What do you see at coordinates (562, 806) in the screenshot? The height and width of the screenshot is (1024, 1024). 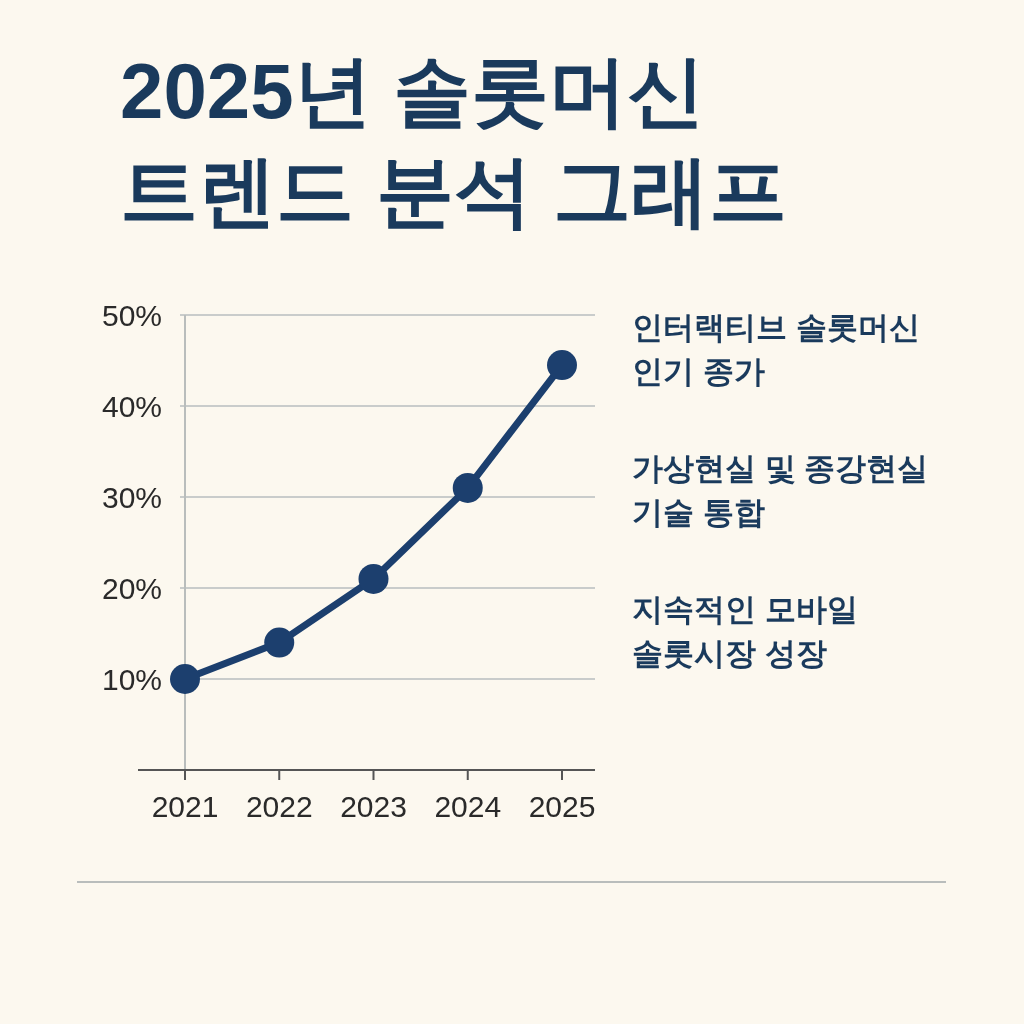 I see `x-tick-label: 2025` at bounding box center [562, 806].